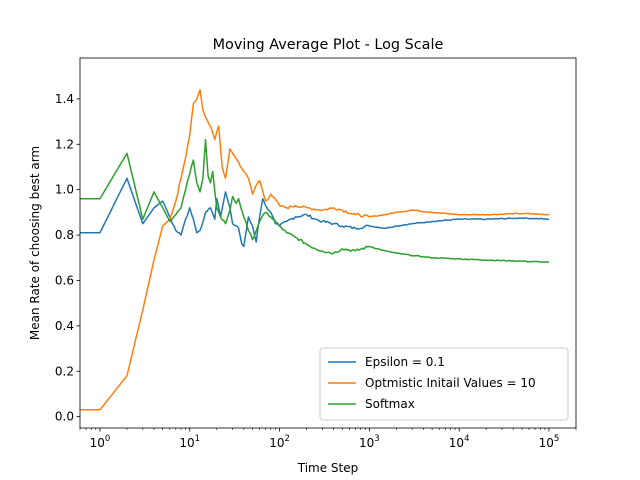 The image size is (640, 480). I want to click on x-tick-label: 10², so click(279, 442).